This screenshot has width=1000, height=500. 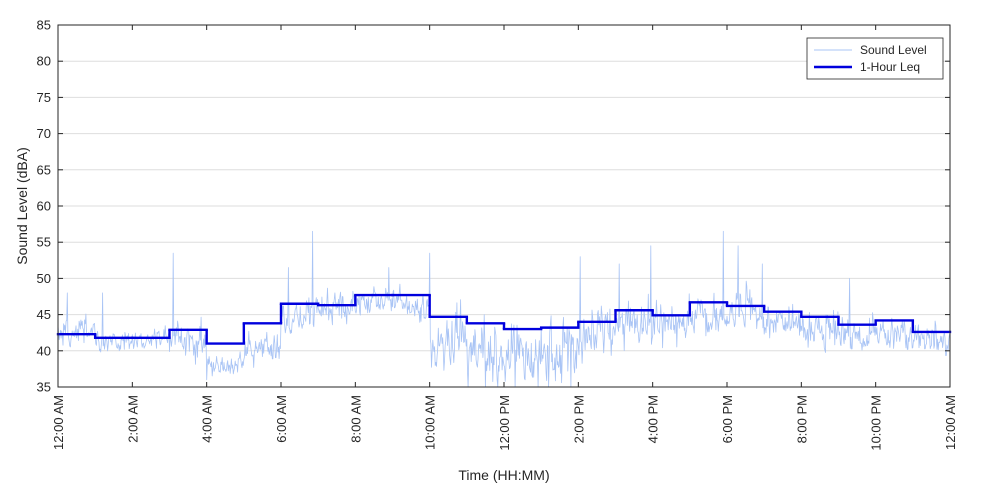 I want to click on y-tick-label: 65, so click(x=44, y=169).